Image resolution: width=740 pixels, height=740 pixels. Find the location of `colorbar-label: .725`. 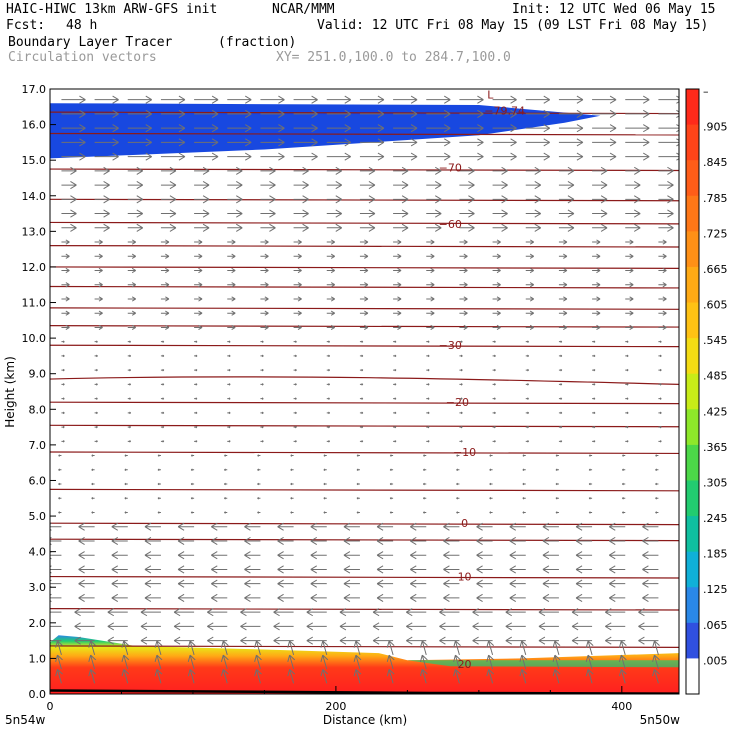

colorbar-label: .725 is located at coordinates (715, 233).